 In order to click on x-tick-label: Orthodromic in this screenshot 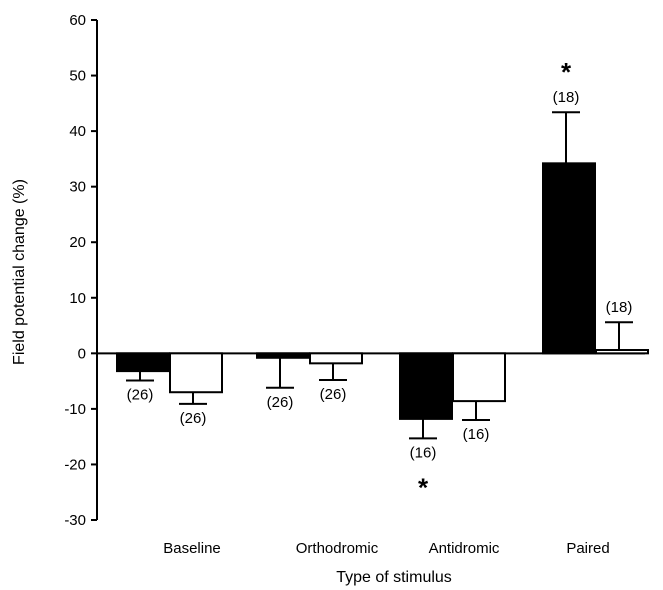, I will do `click(337, 548)`.